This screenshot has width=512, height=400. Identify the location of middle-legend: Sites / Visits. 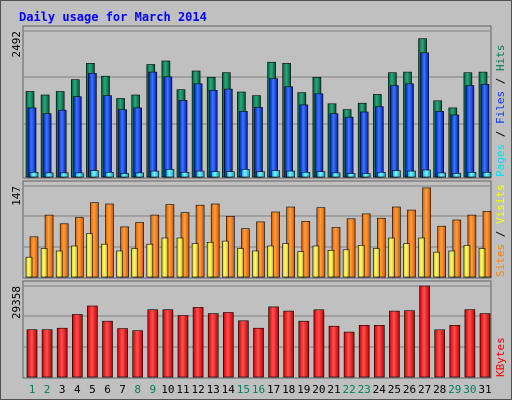
(500, 230).